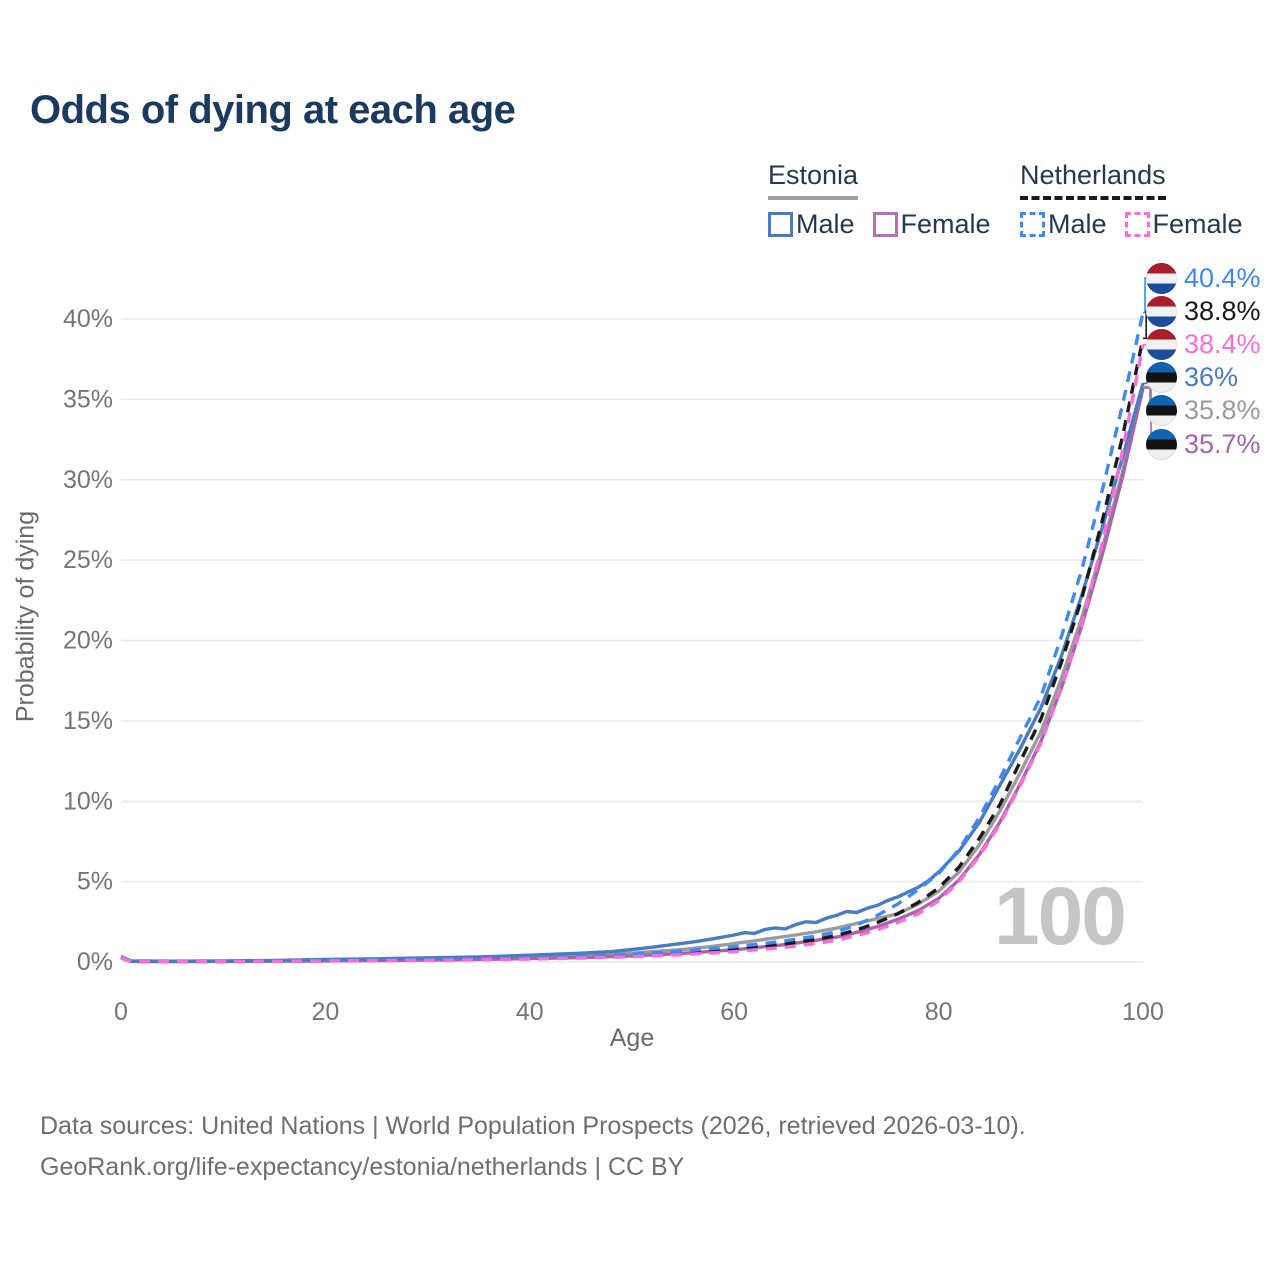 The image size is (1280, 1280). Describe the element at coordinates (88, 399) in the screenshot. I see `y-tick-label: 35%` at that location.